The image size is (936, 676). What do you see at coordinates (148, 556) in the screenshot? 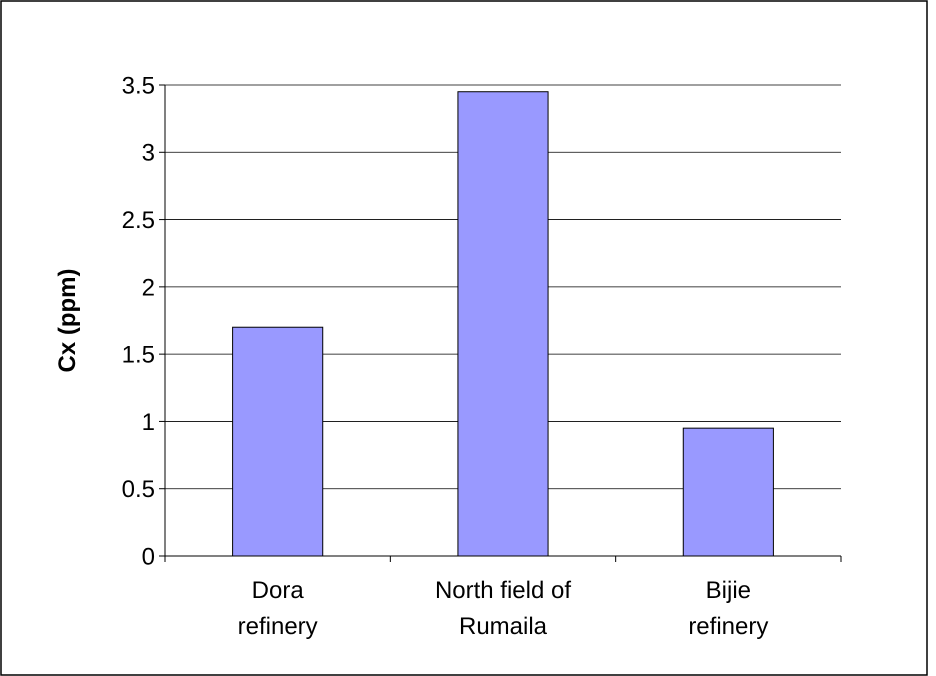
I see `y-tick-label: 0` at bounding box center [148, 556].